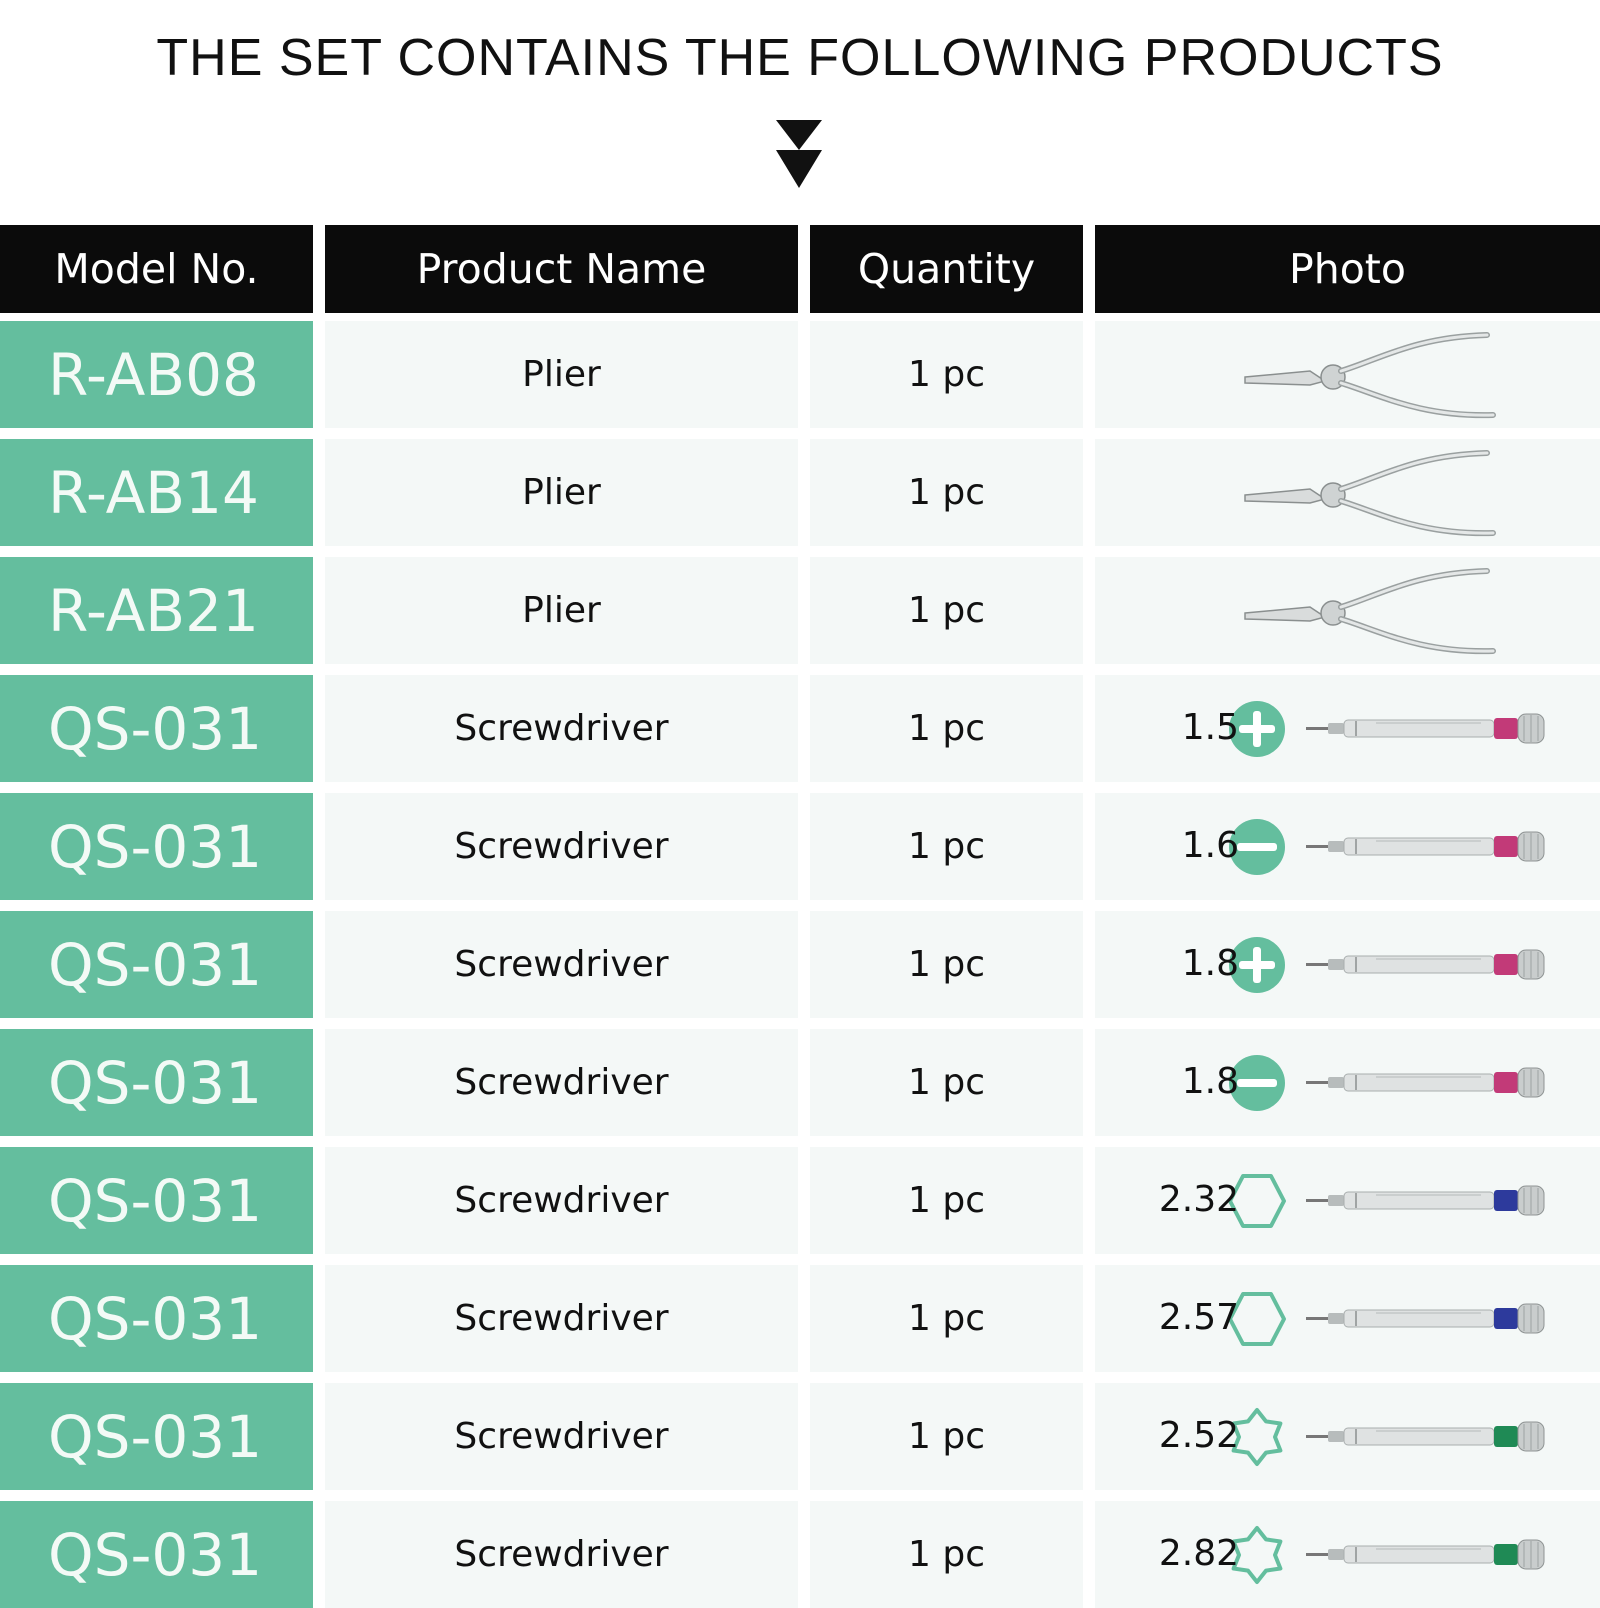 Image resolution: width=1600 pixels, height=1608 pixels. What do you see at coordinates (800, 58) in the screenshot?
I see `page-title: THE SET CONTAINS THE FOLLOWING PRODUCTS` at bounding box center [800, 58].